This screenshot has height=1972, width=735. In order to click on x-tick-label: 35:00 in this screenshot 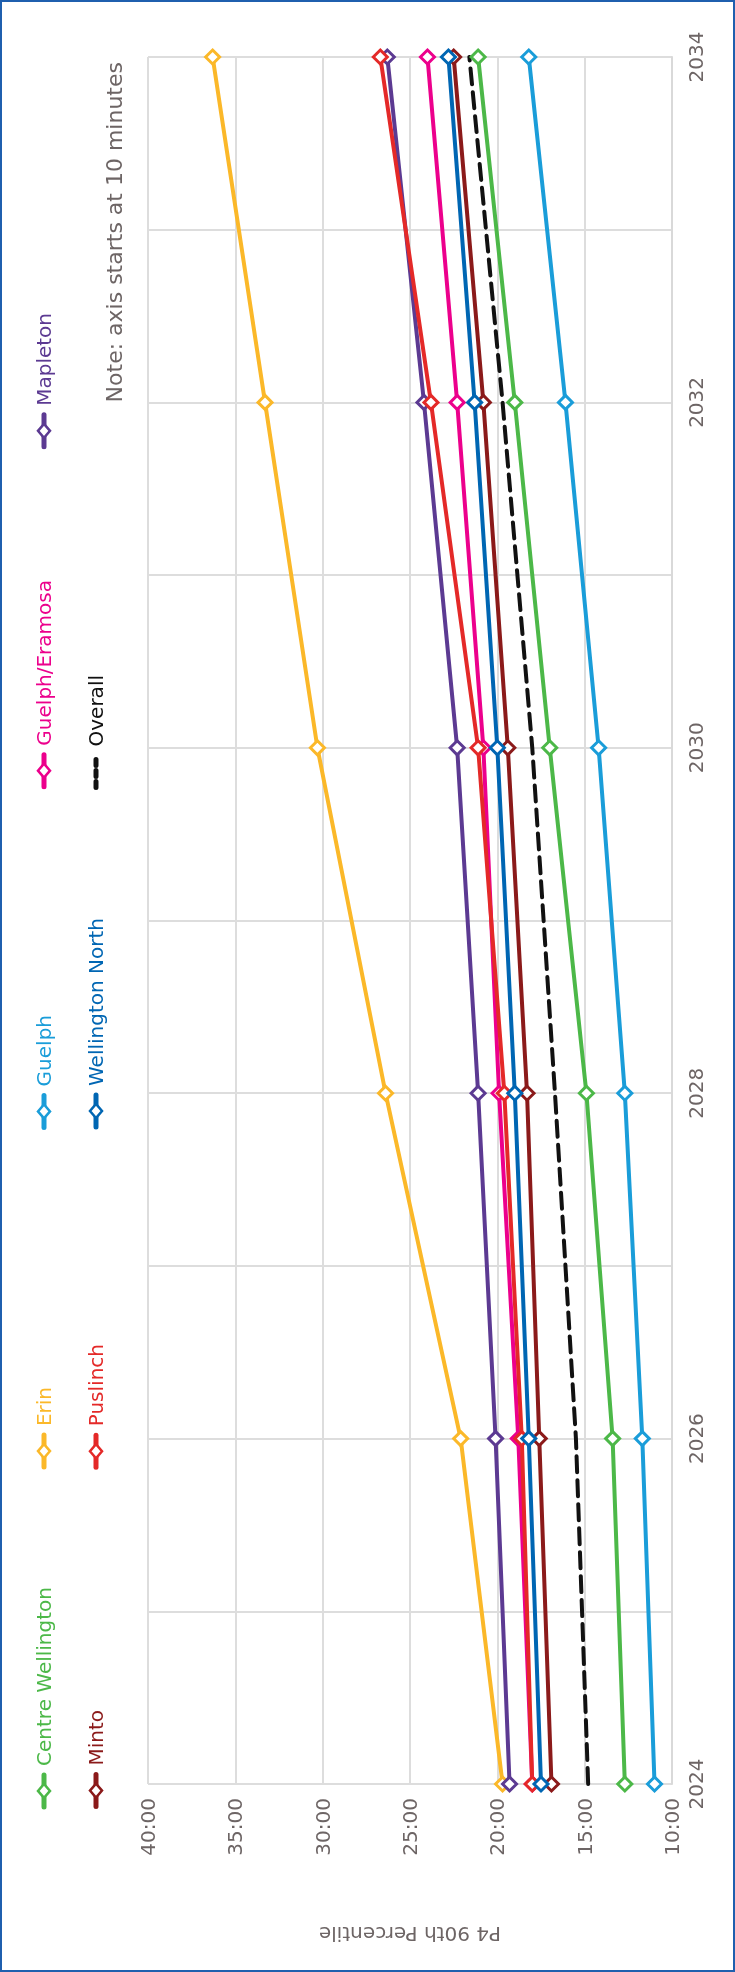, I will do `click(235, 1827)`.